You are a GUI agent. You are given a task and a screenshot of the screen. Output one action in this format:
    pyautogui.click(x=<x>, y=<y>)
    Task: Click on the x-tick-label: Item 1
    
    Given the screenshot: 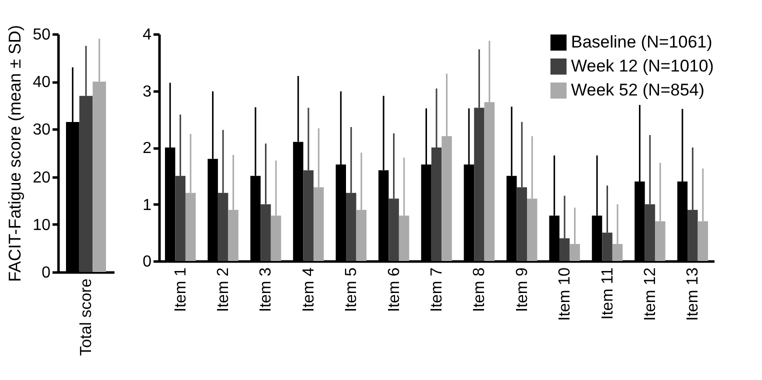 What is the action you would take?
    pyautogui.click(x=181, y=289)
    